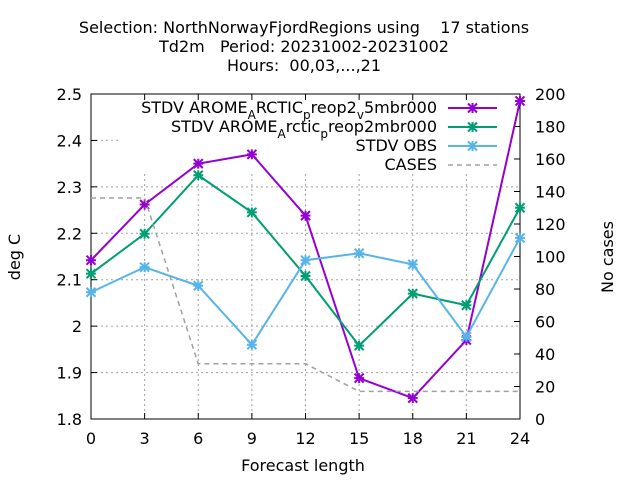 Image resolution: width=640 pixels, height=480 pixels. I want to click on y2-tick-label: 200, so click(550, 94).